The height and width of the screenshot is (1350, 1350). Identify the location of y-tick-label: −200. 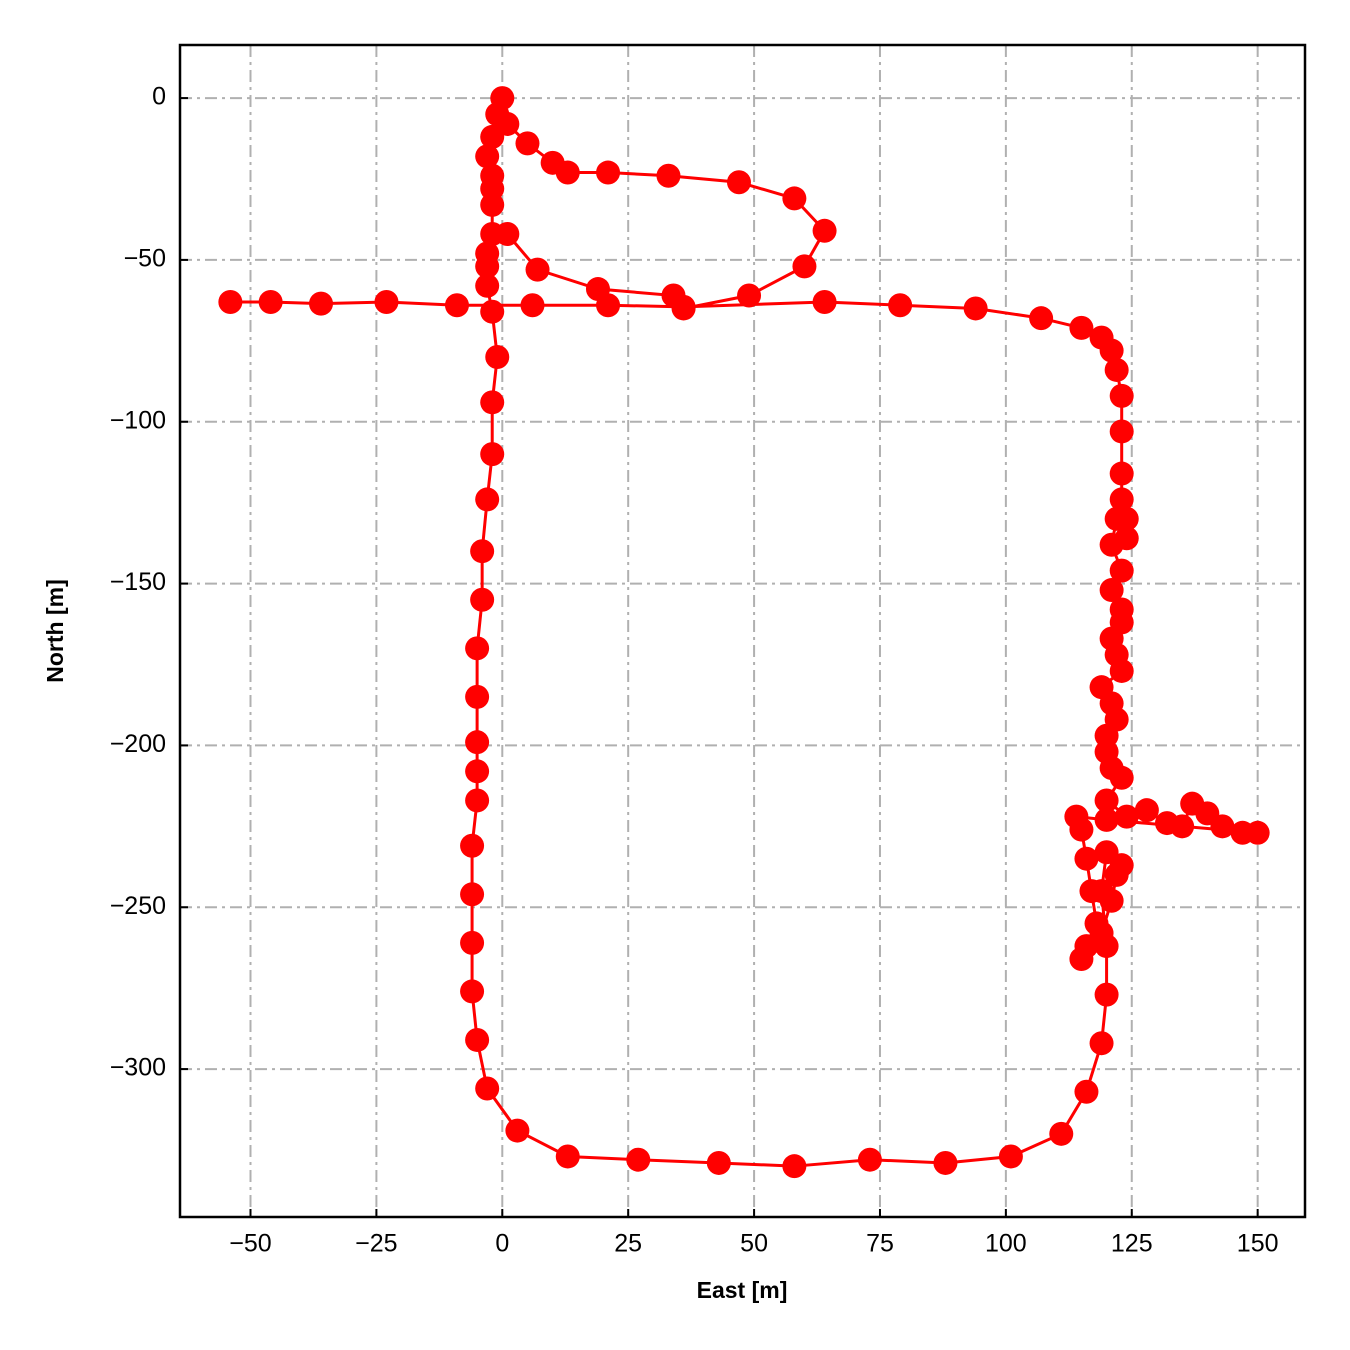
(138, 744).